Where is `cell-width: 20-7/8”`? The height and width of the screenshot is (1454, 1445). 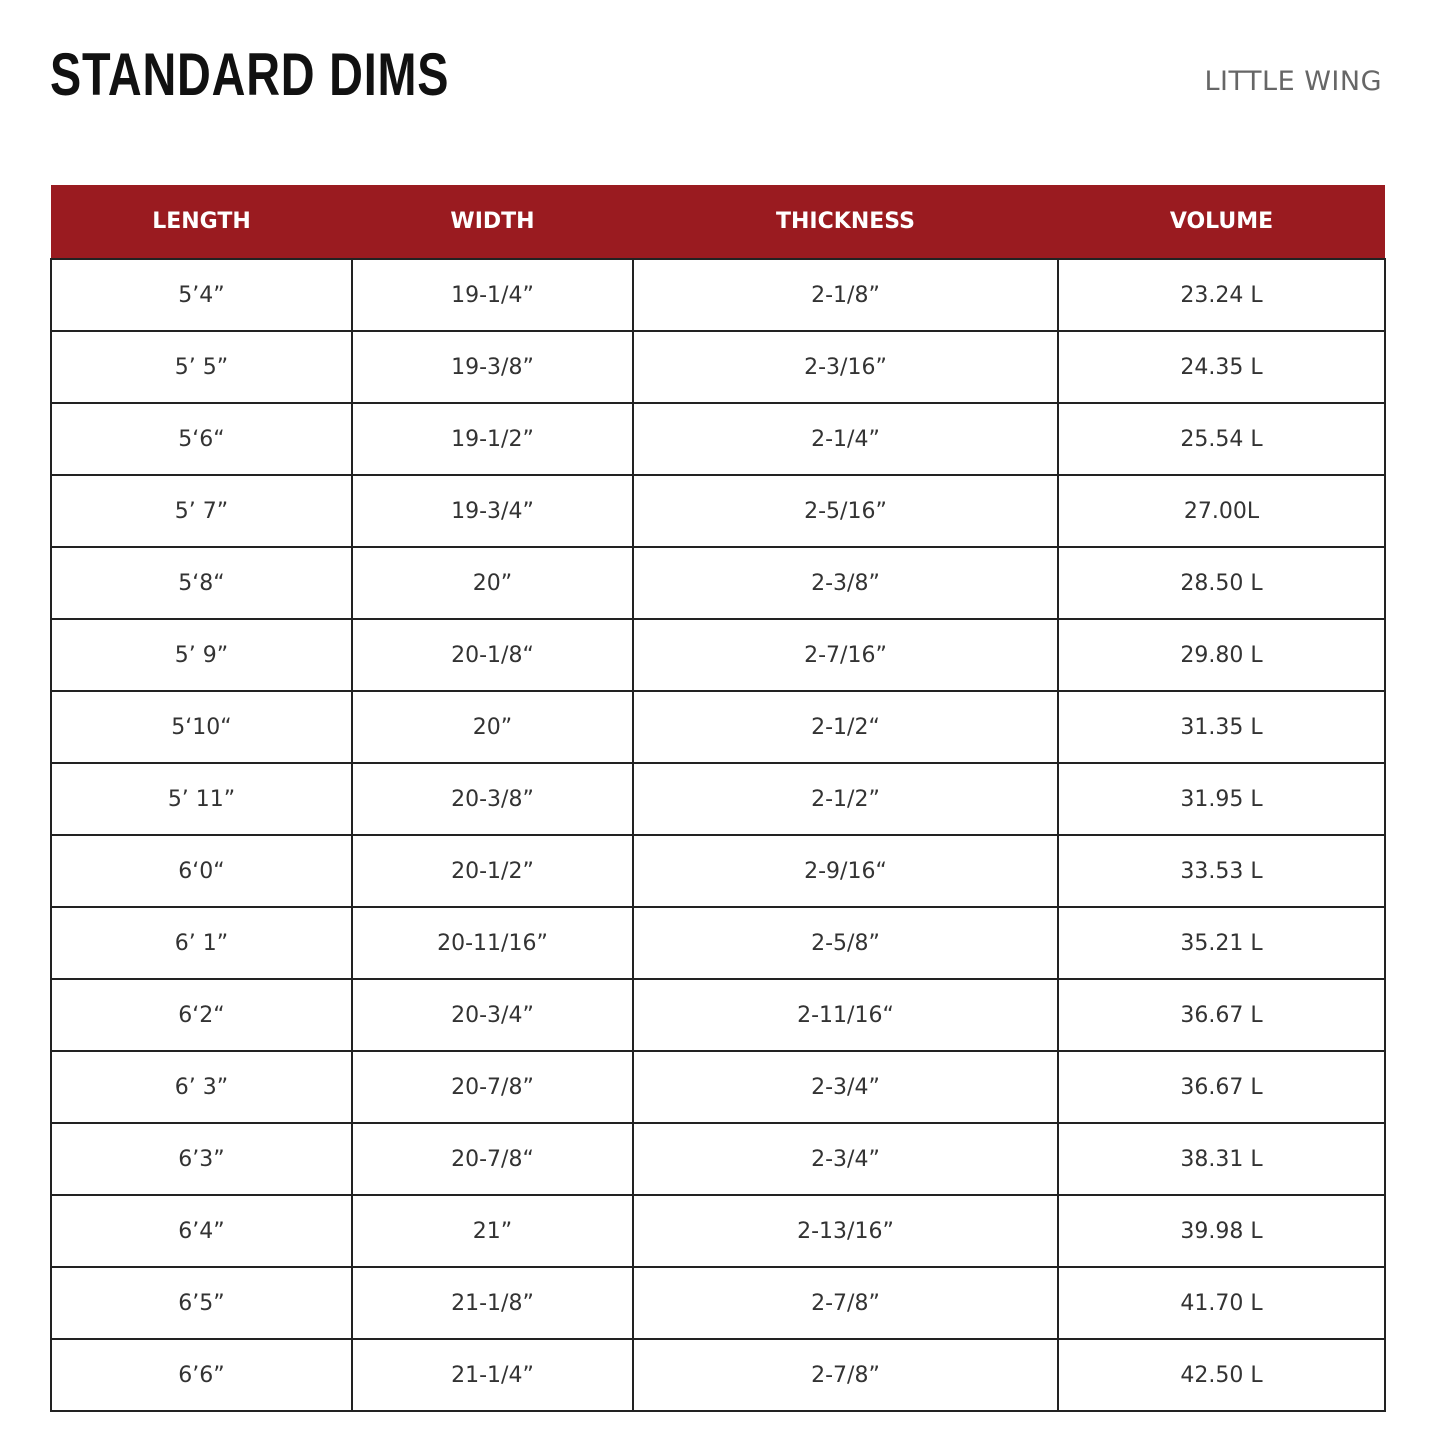
cell-width: 20-7/8” is located at coordinates (492, 1087).